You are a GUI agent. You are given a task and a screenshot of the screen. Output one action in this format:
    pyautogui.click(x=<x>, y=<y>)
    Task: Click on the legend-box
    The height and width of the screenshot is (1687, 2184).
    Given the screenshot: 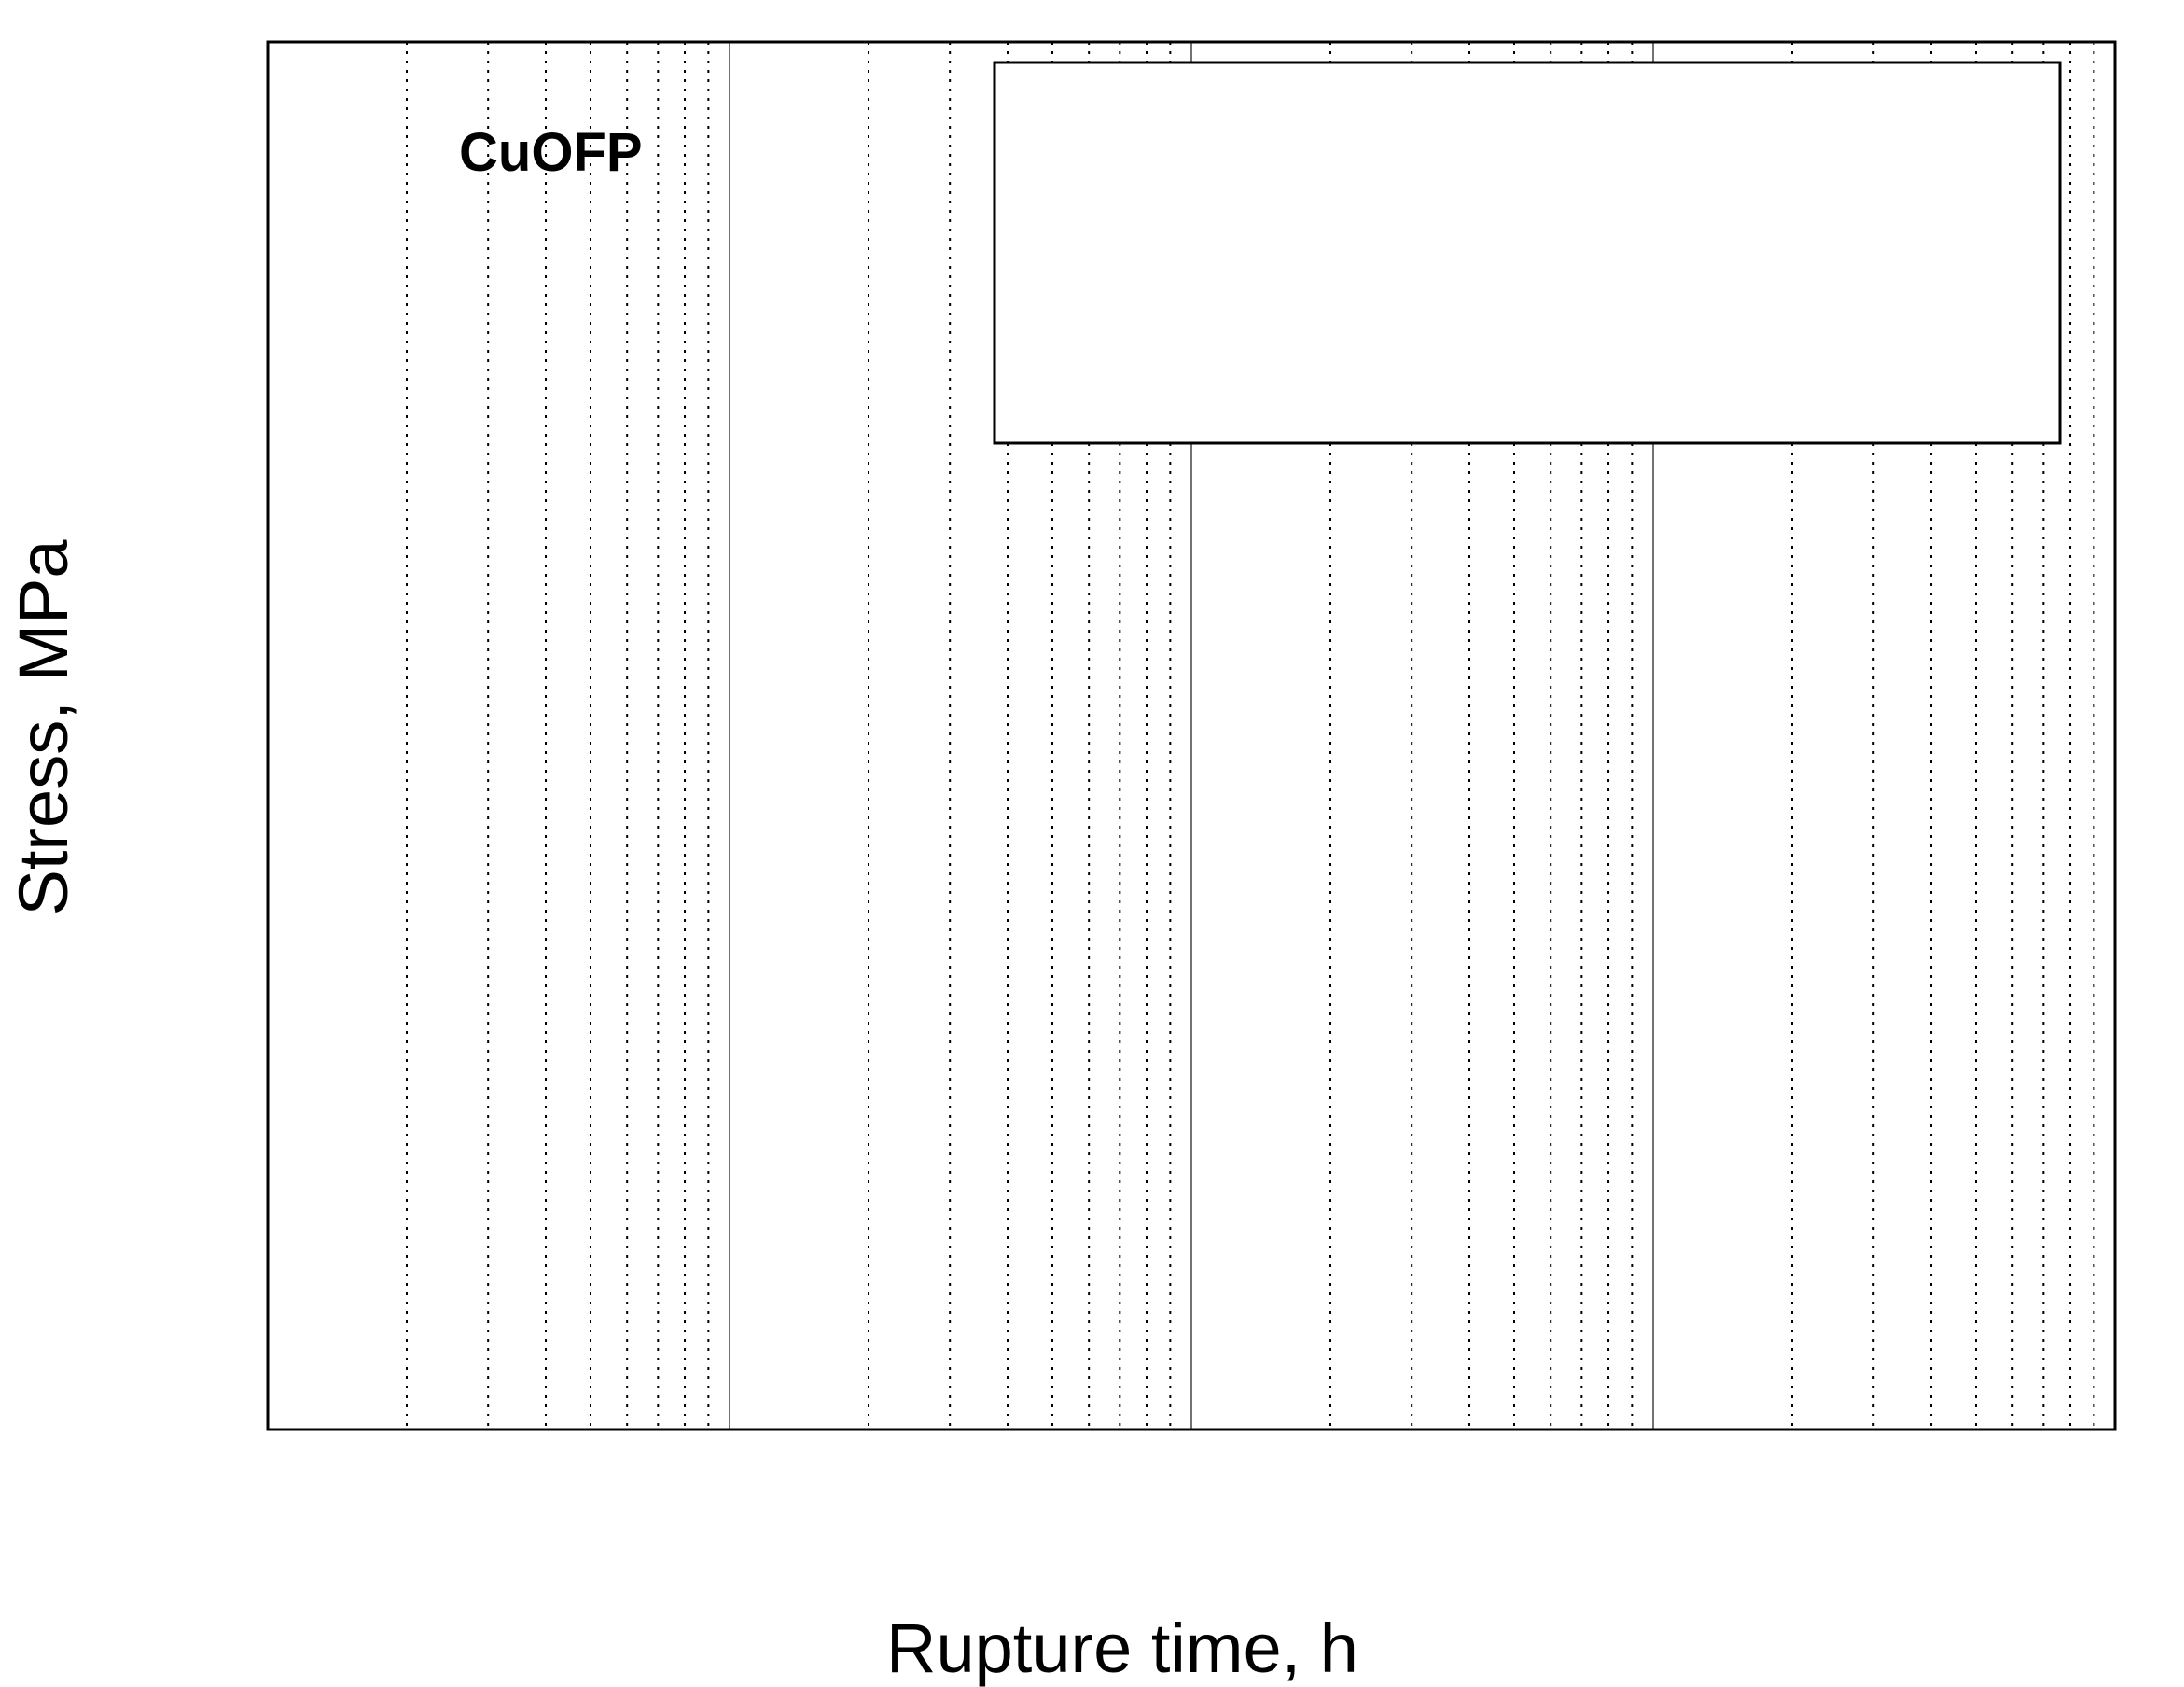 What is the action you would take?
    pyautogui.click(x=1527, y=253)
    